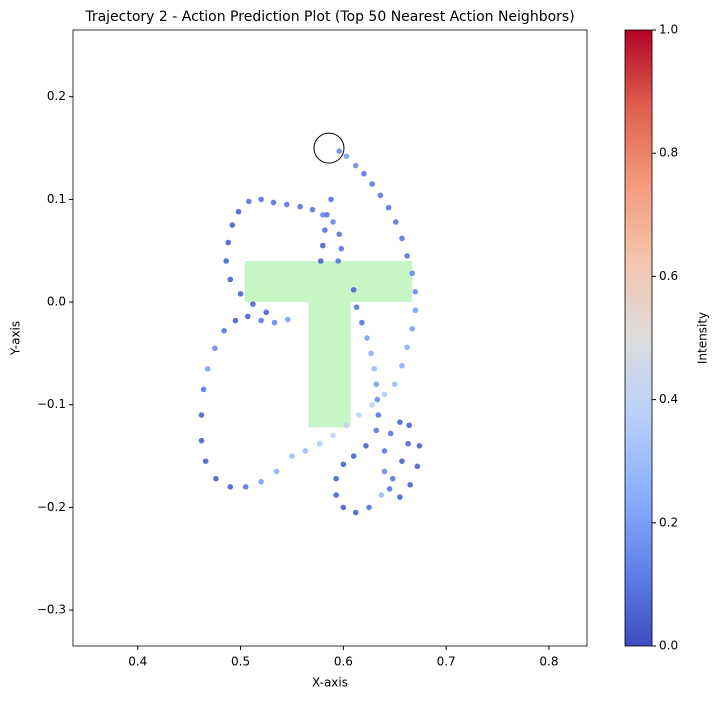 The image size is (717, 703). I want to click on colorbar-tick-label: 0.2, so click(668, 522).